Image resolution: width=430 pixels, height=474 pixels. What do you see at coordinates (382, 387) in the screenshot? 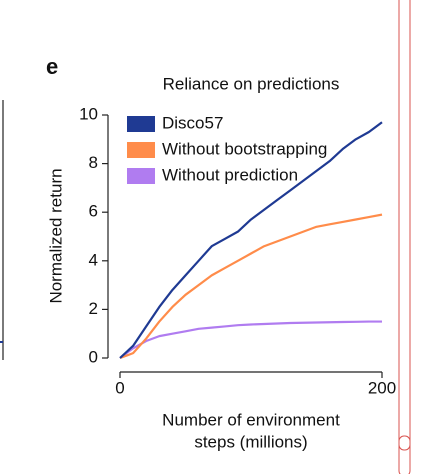
I see `x-tick-label: 200` at bounding box center [382, 387].